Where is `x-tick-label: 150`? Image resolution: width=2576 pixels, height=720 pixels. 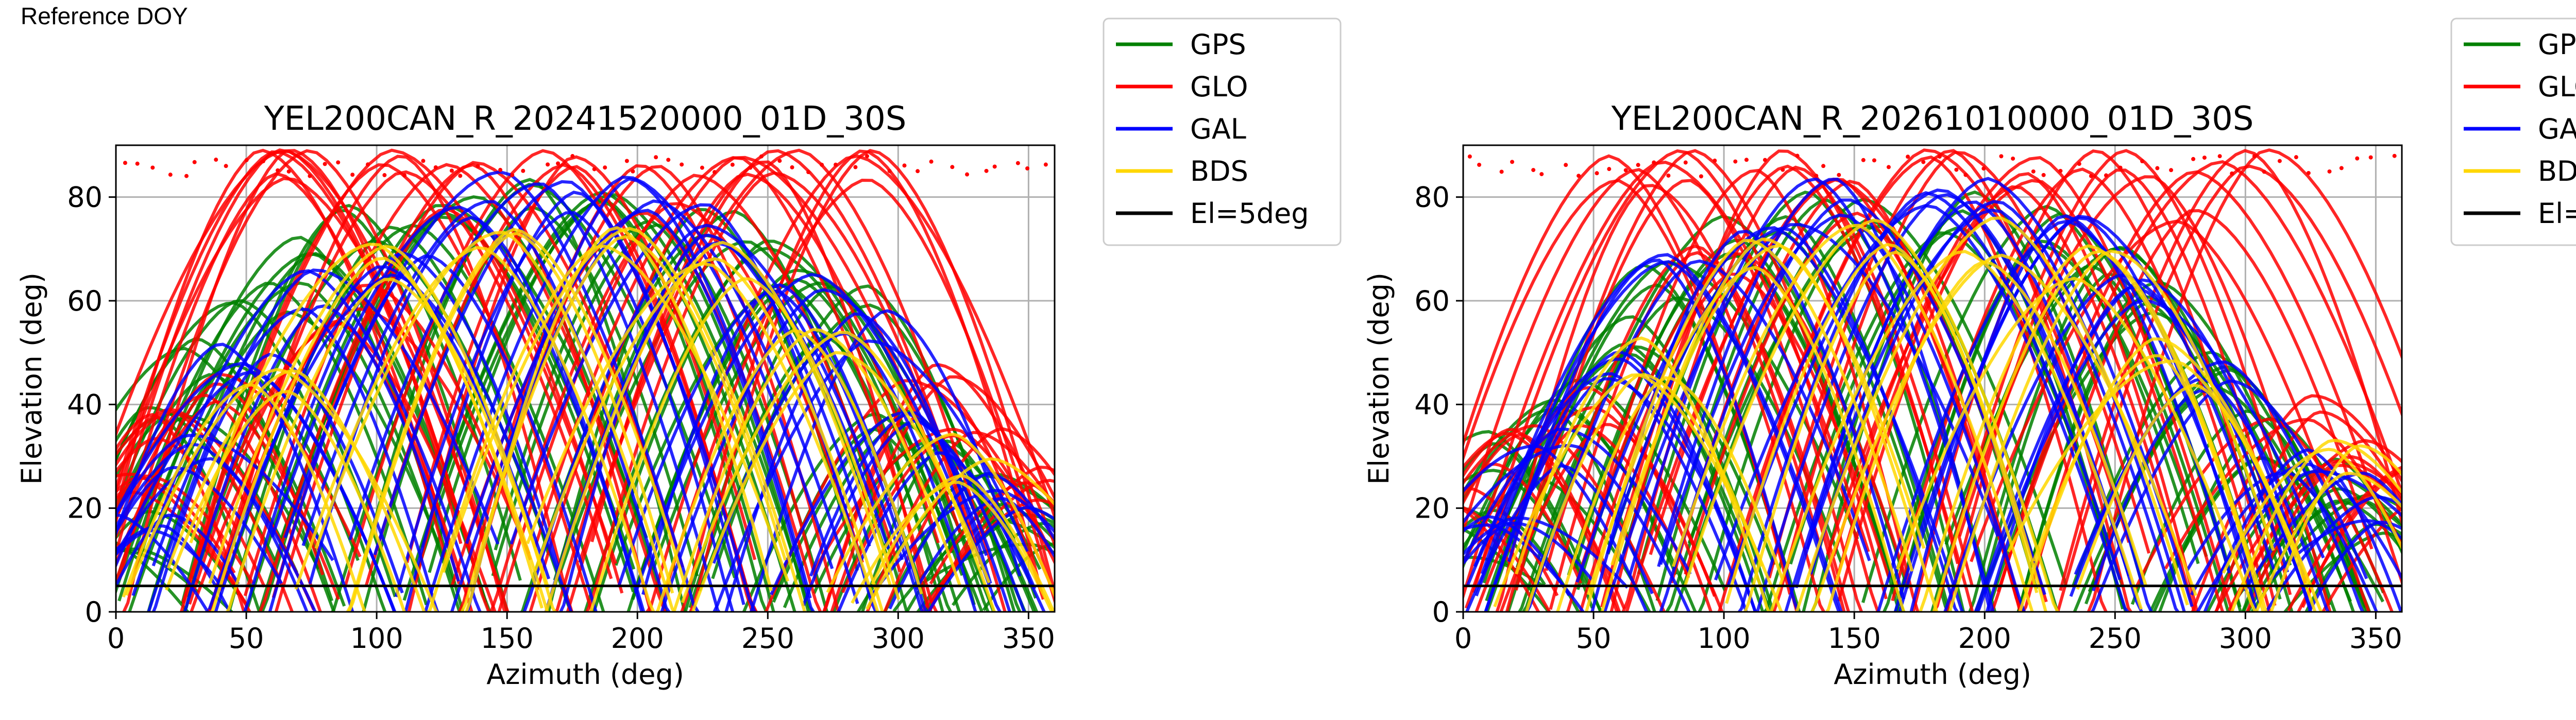
x-tick-label: 150 is located at coordinates (507, 638).